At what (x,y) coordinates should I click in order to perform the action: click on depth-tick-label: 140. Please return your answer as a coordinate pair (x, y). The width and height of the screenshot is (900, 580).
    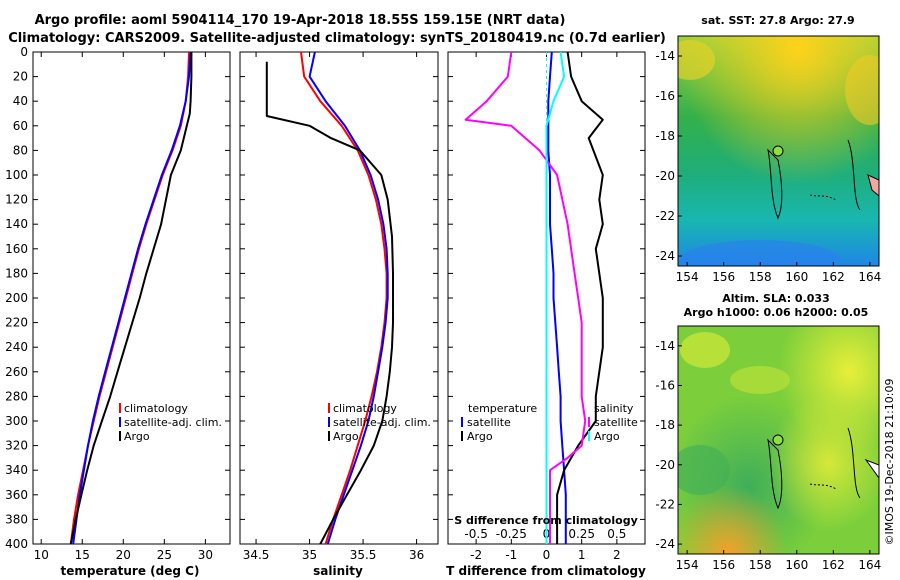
    Looking at the image, I should click on (16, 224).